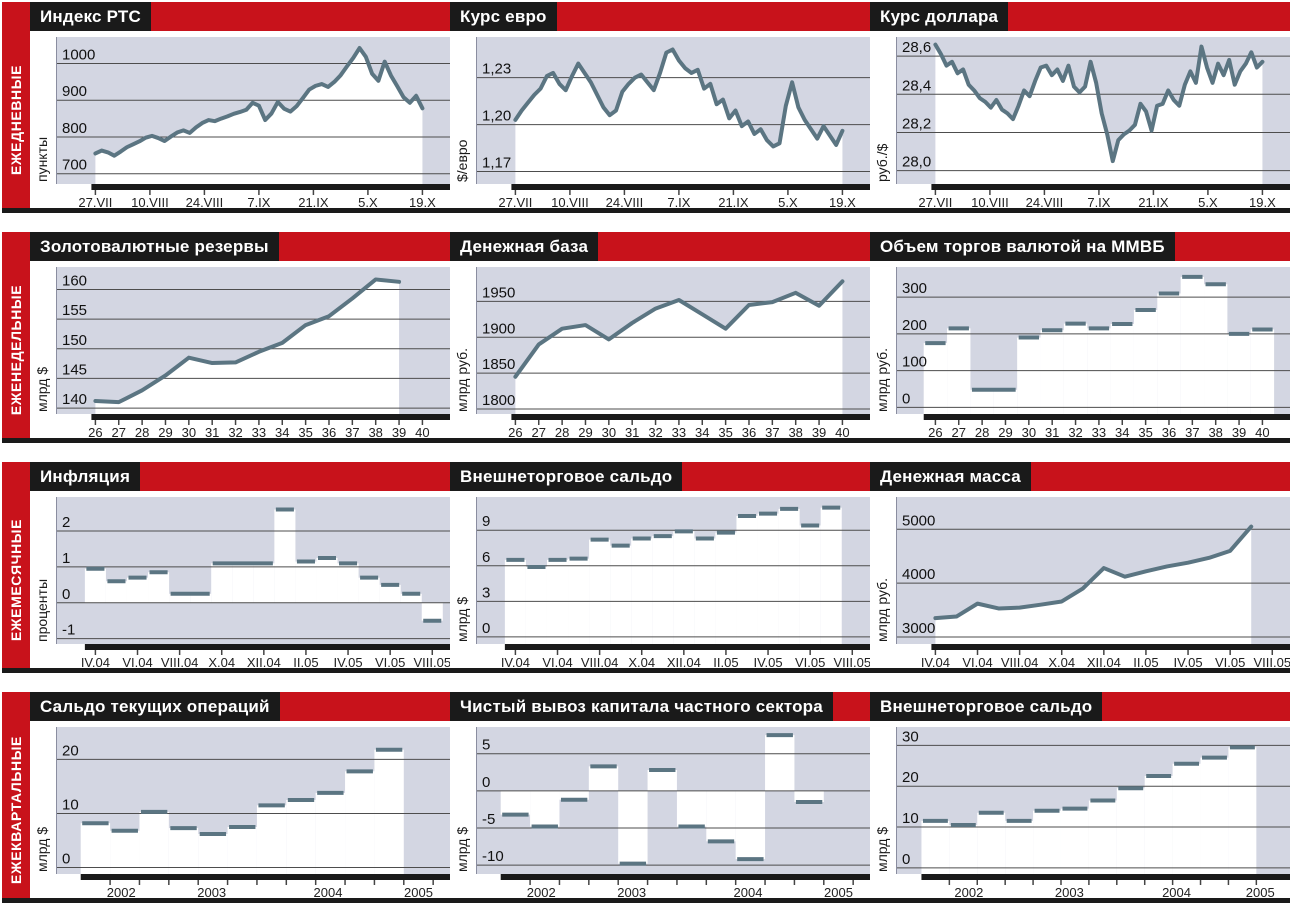 The width and height of the screenshot is (1291, 922). I want to click on chart-title: Денежная масса, so click(950, 476).